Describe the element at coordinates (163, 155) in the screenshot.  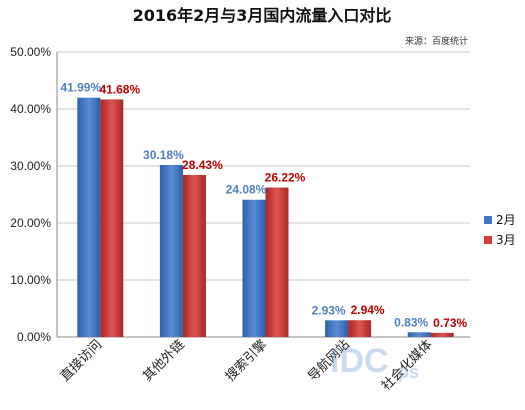
I see `data-label: 30.18%` at that location.